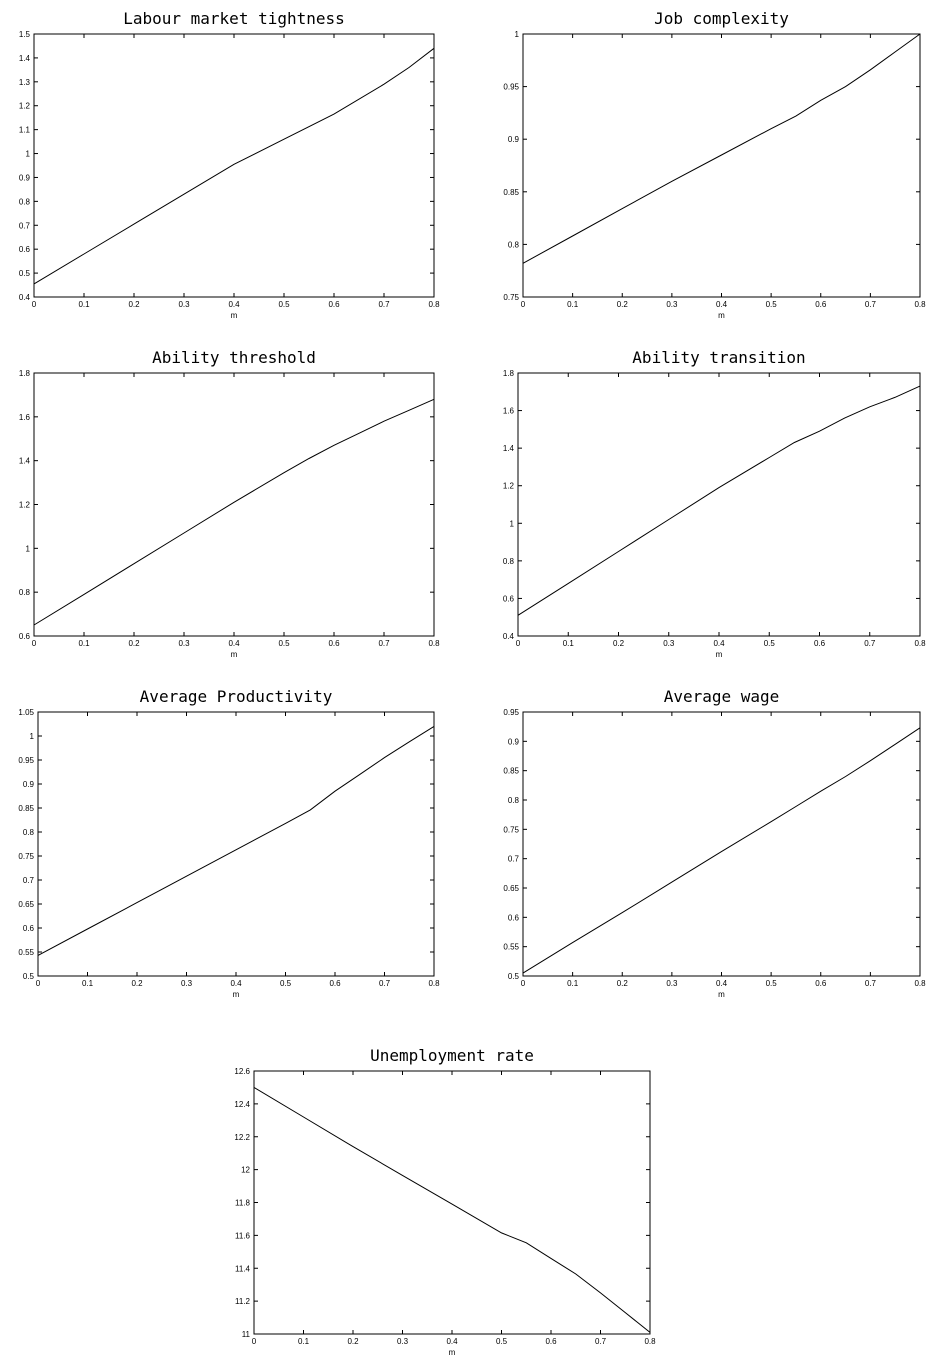 This screenshot has height=1365, width=929. What do you see at coordinates (243, 1235) in the screenshot?
I see `y-tick-label: 11.6` at bounding box center [243, 1235].